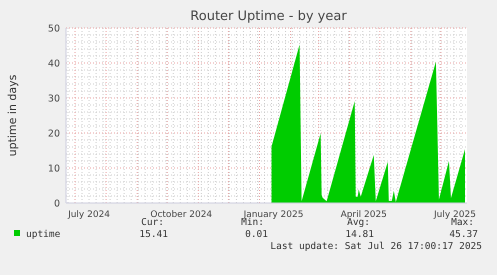 The image size is (497, 275). Describe the element at coordinates (54, 64) in the screenshot. I see `y-tick-label: 40` at that location.